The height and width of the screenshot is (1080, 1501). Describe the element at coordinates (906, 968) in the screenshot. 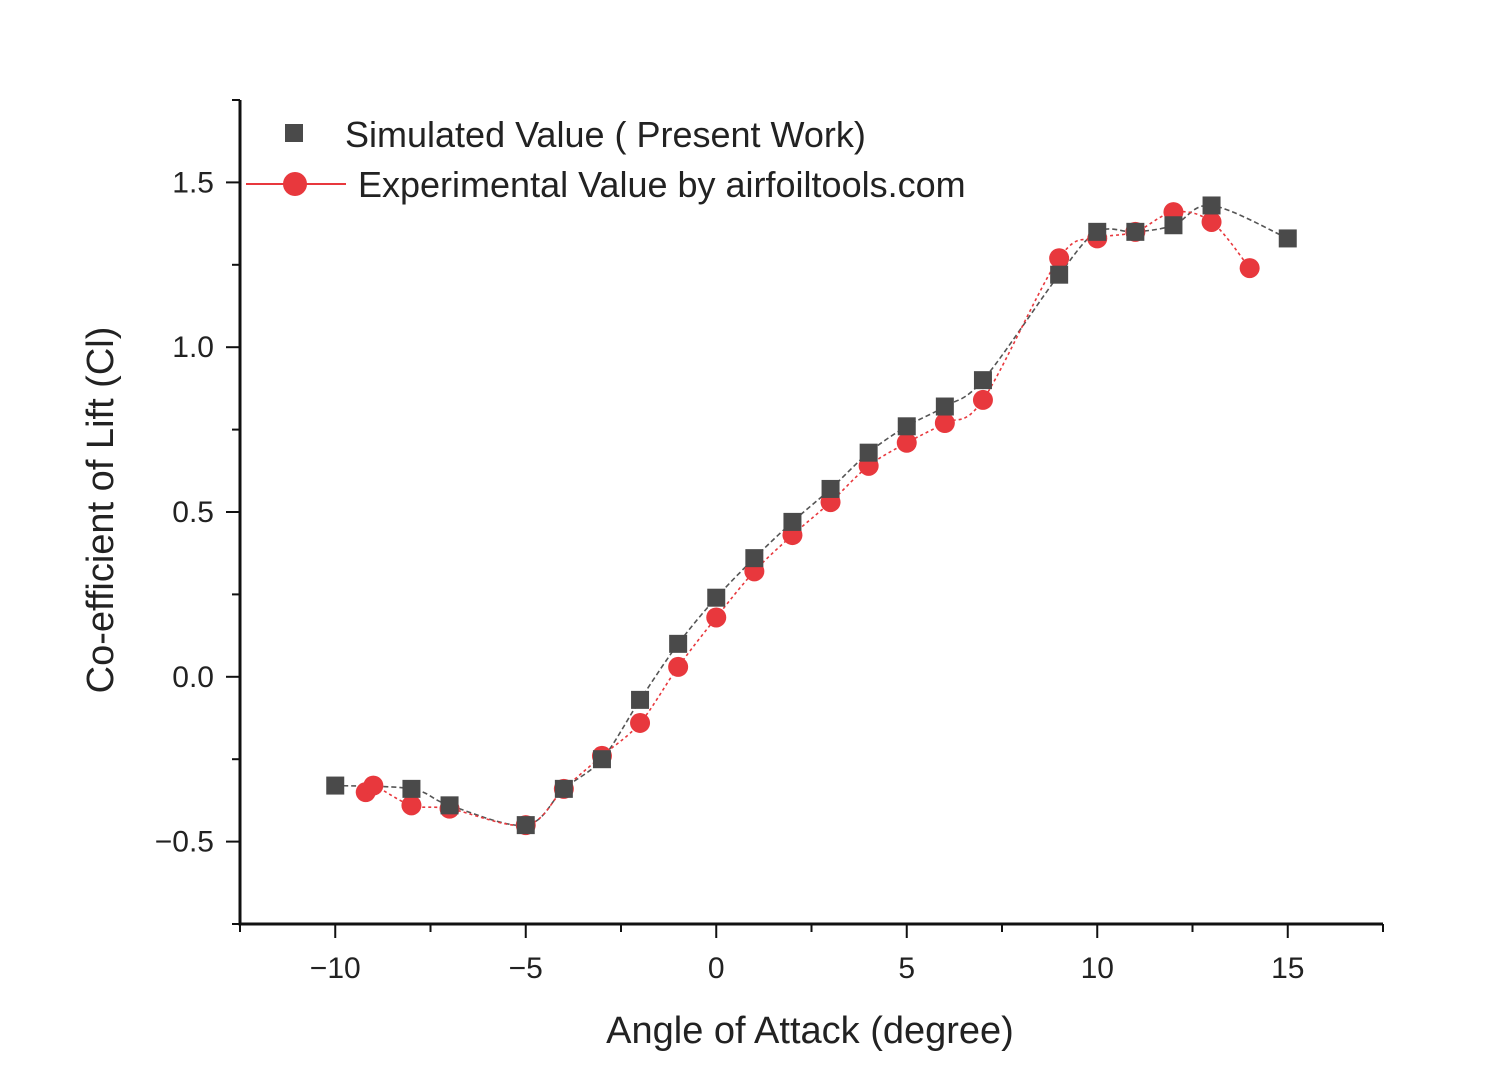

I see `x-tick-label: 5` at that location.